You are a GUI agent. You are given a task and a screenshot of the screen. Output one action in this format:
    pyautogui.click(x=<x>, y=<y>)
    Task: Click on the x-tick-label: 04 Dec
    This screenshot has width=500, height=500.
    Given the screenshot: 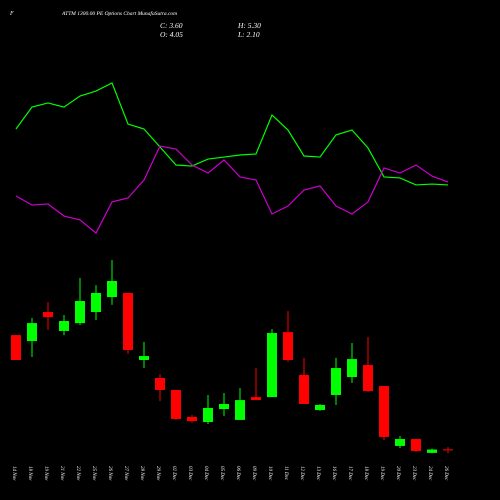 What is the action you would take?
    pyautogui.click(x=205, y=473)
    